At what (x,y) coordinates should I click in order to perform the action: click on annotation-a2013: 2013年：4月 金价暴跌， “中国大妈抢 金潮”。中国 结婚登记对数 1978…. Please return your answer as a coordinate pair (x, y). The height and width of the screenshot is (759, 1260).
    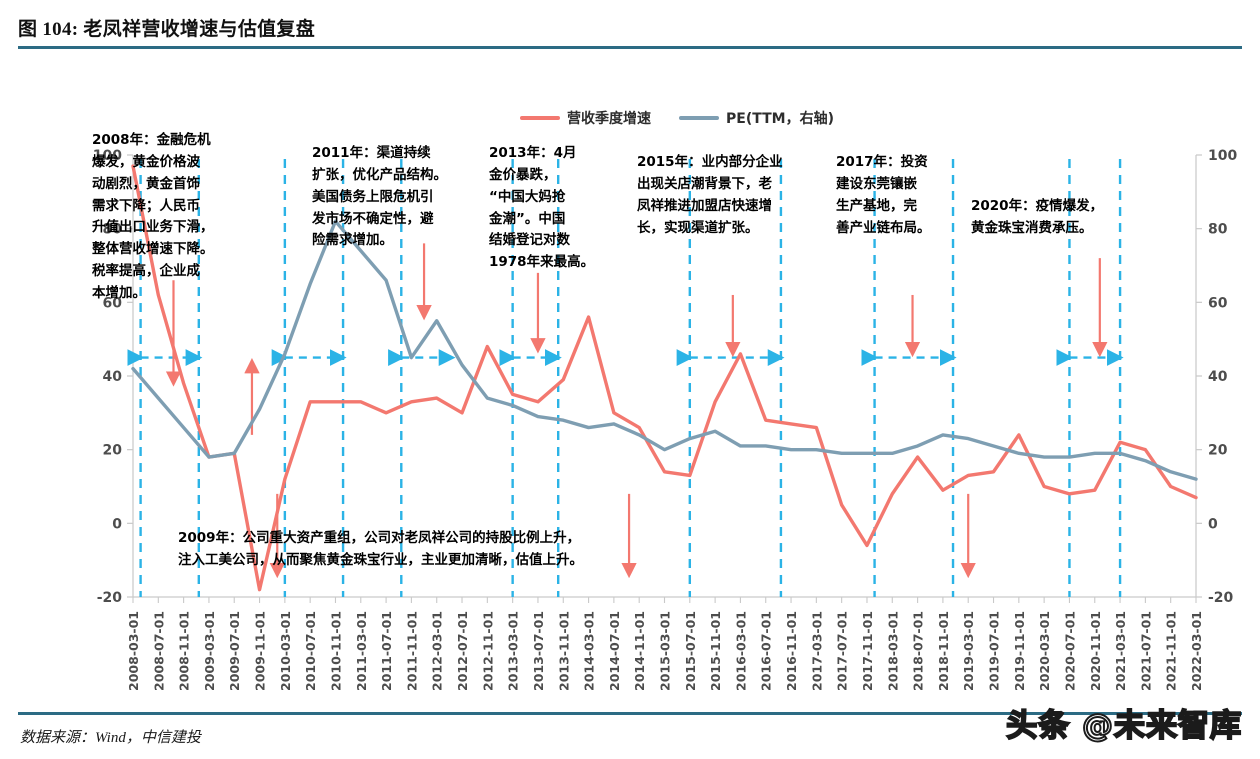
    Looking at the image, I should click on (542, 208).